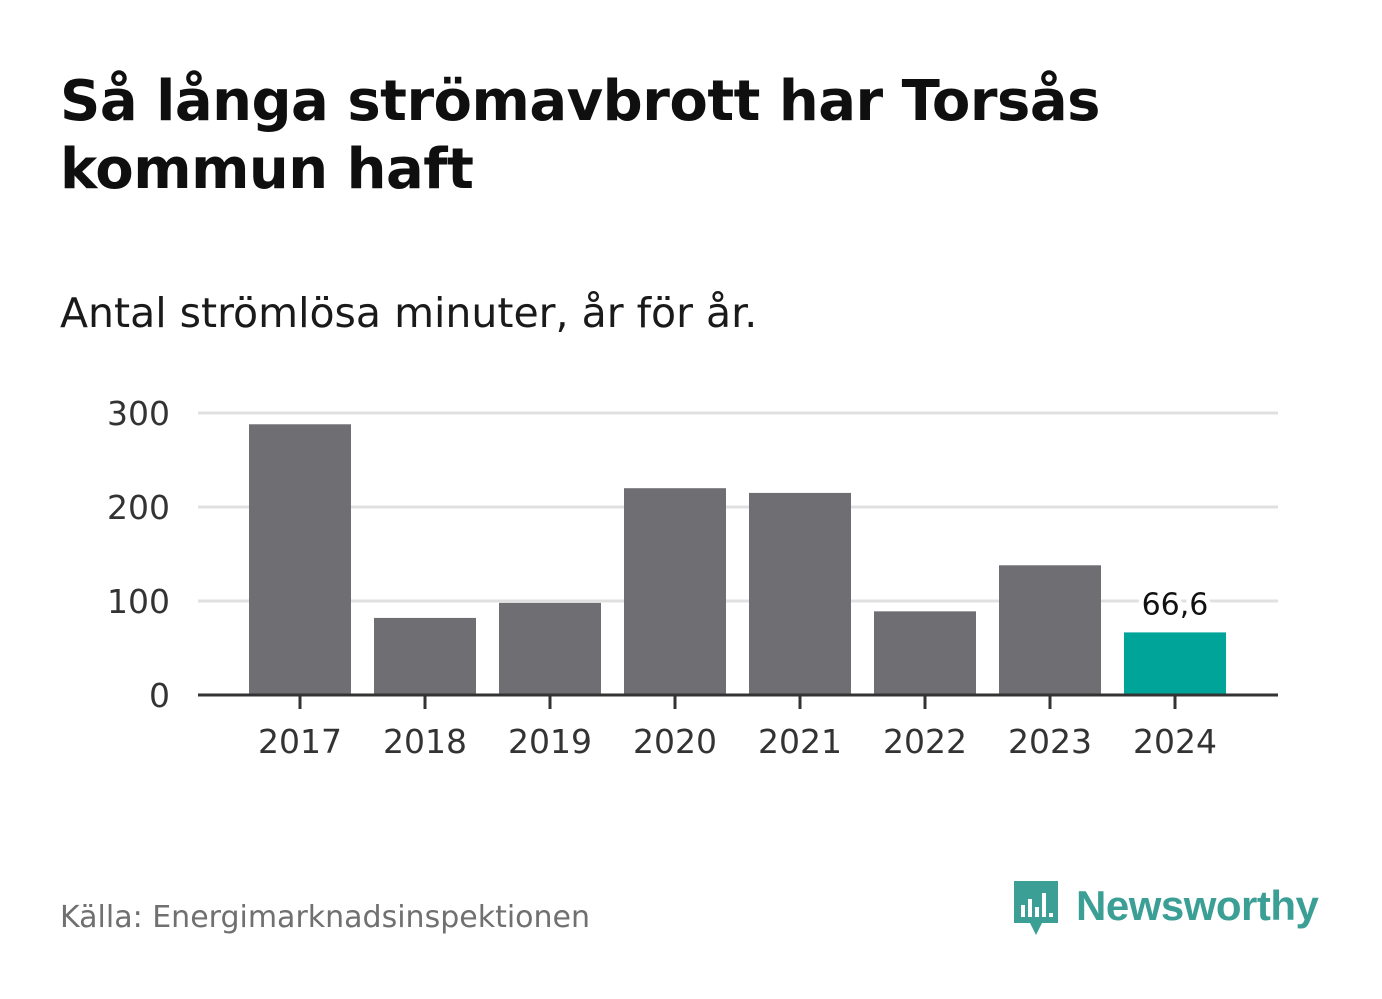 The width and height of the screenshot is (1382, 999). I want to click on bar-2020, so click(675, 591).